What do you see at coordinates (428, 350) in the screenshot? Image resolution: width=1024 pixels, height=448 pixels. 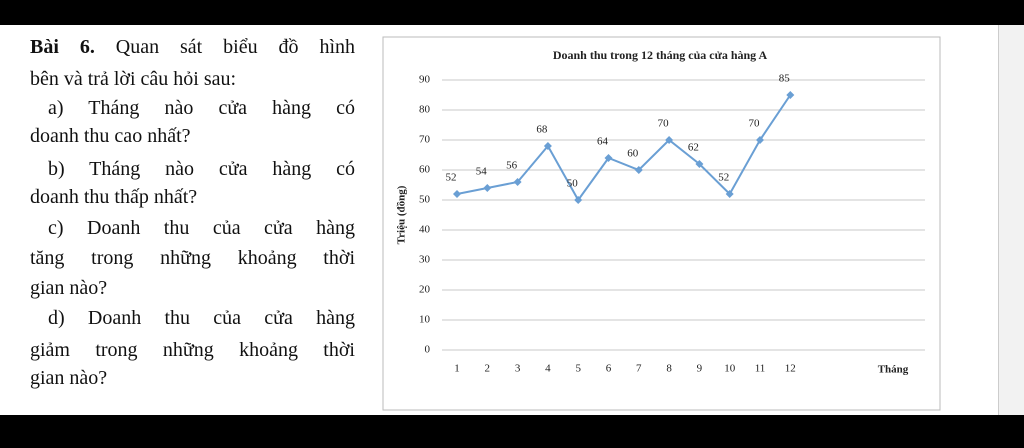 I see `y-tick-label: 0` at bounding box center [428, 350].